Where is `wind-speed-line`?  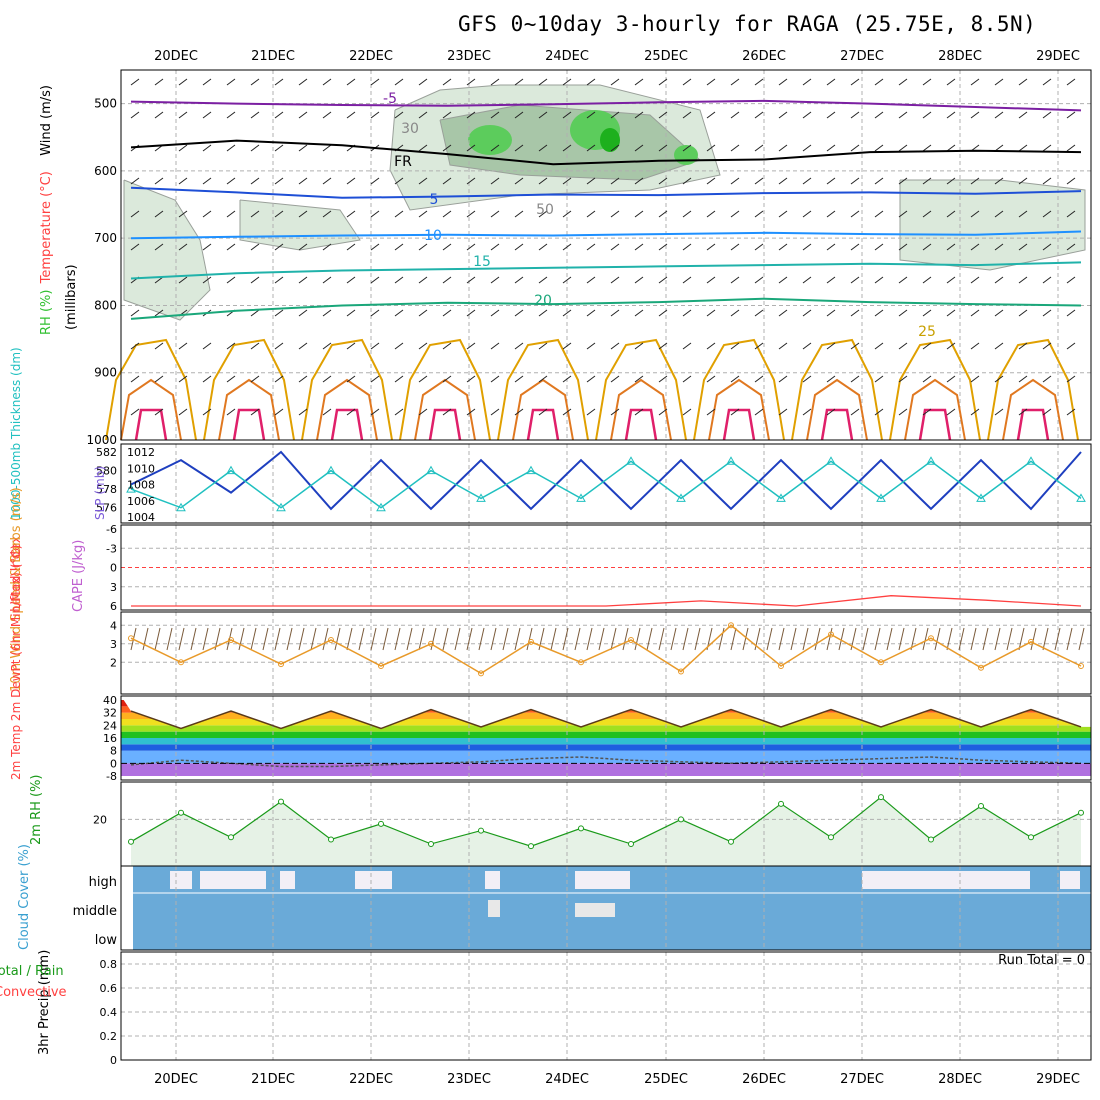 wind-speed-line is located at coordinates (606, 649).